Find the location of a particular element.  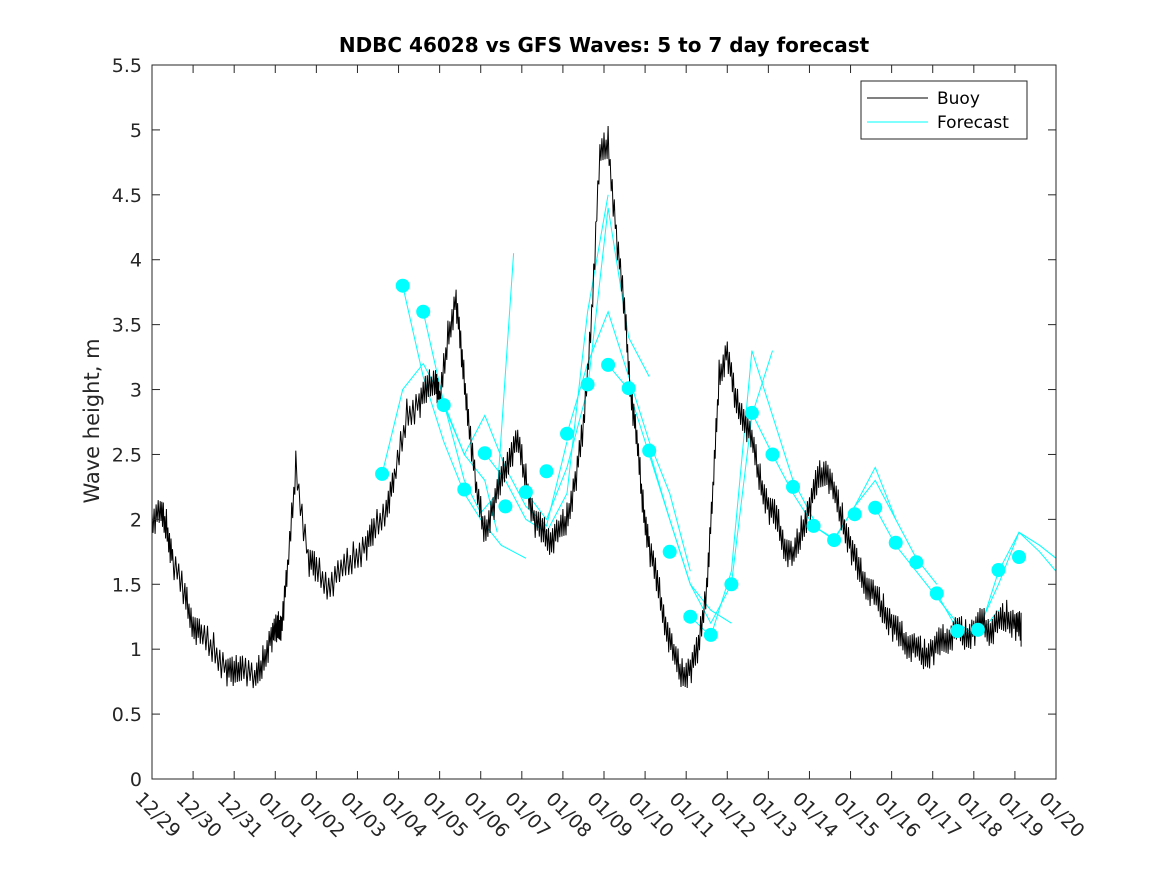

x-tick-label: 12/30 is located at coordinates (199, 815).